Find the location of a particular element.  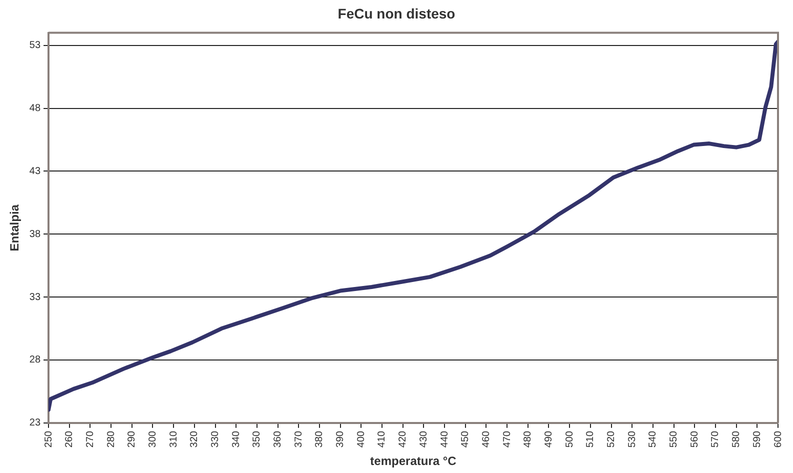

x-tick-label: 580 is located at coordinates (736, 439).